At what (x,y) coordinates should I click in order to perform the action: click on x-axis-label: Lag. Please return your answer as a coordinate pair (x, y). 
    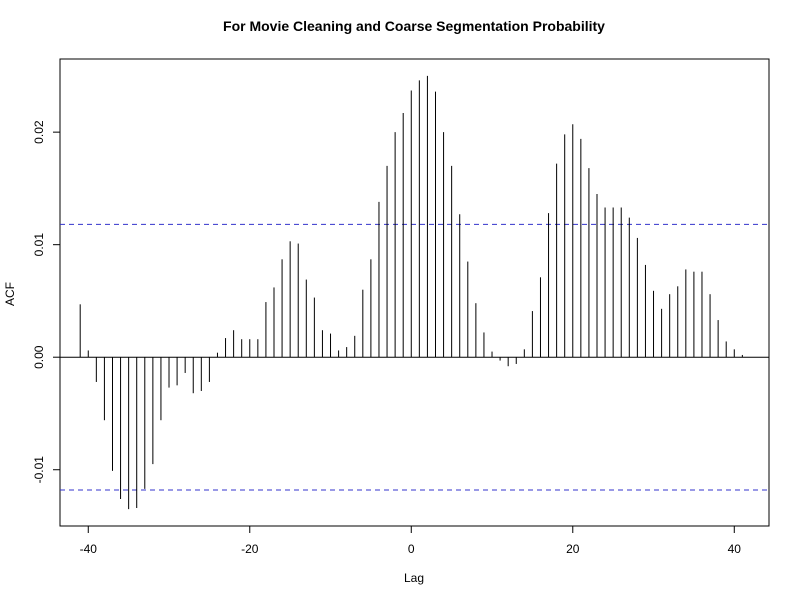
    Looking at the image, I should click on (414, 578).